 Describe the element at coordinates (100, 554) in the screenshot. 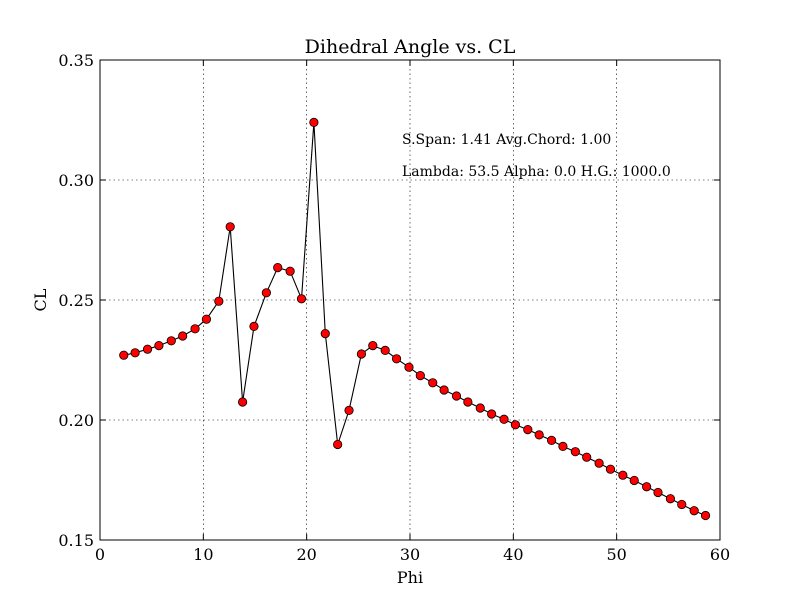

I see `x-tick-label: 0` at that location.